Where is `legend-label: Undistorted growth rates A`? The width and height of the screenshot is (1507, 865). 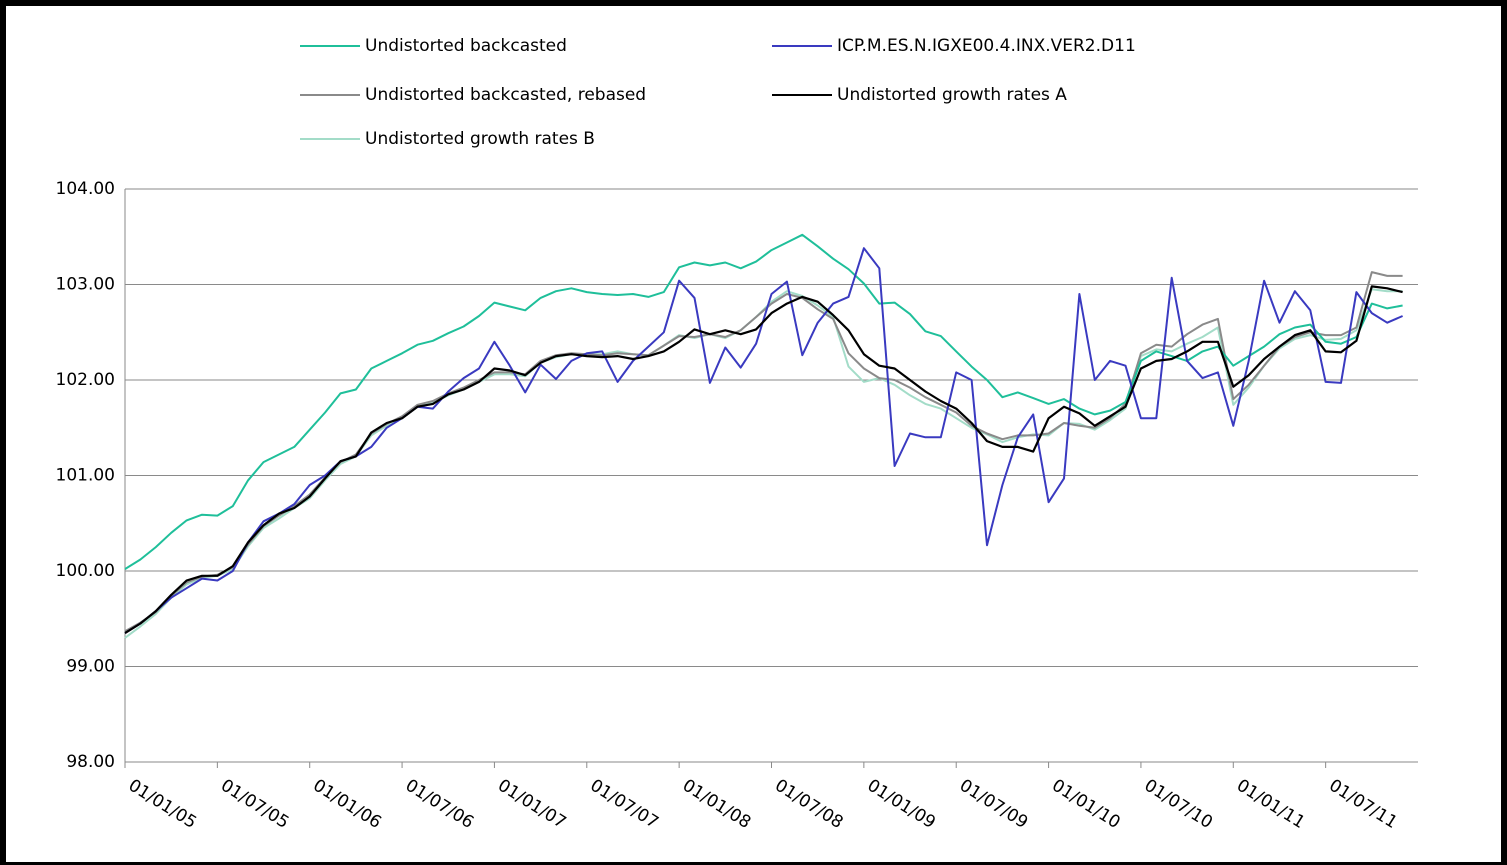
legend-label: Undistorted growth rates A is located at coordinates (952, 95).